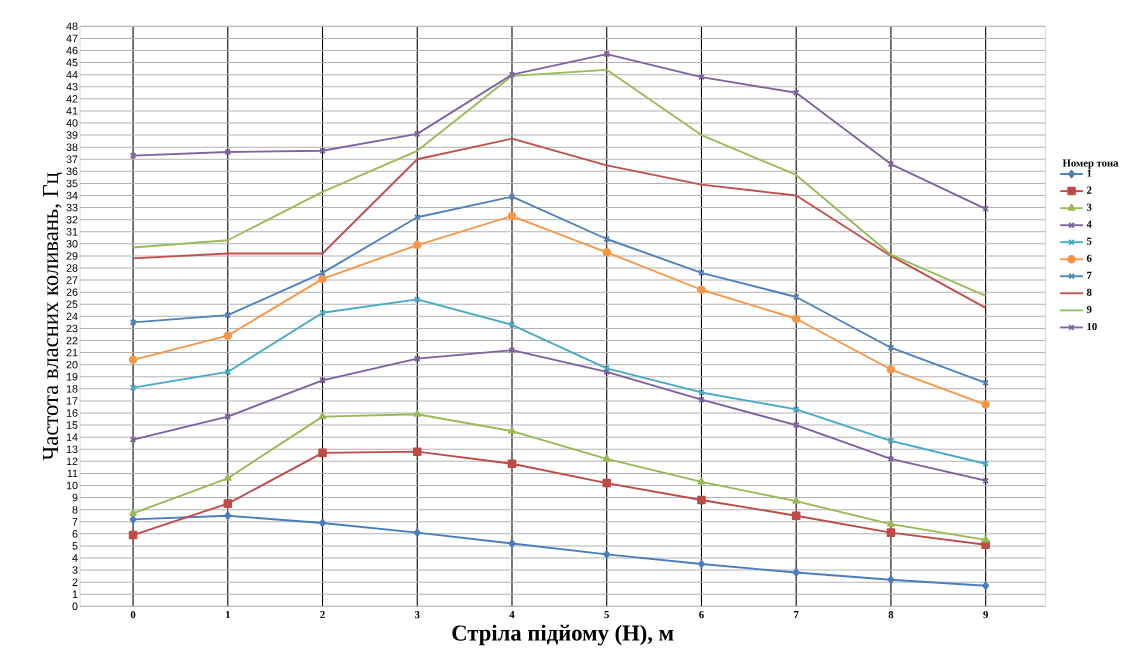  I want to click on x-tick-label: 2, so click(322, 615).